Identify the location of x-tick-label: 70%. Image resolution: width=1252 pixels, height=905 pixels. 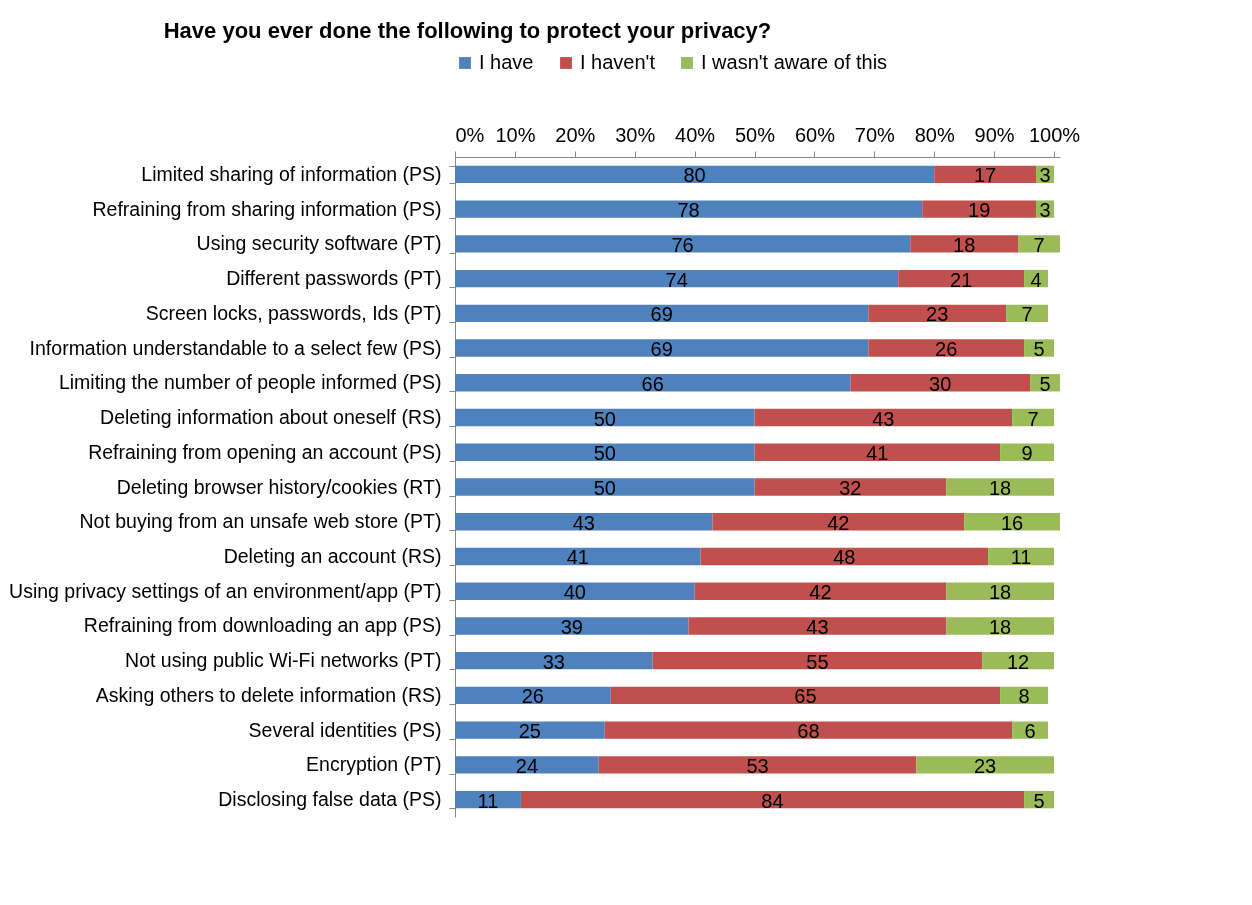
(875, 134).